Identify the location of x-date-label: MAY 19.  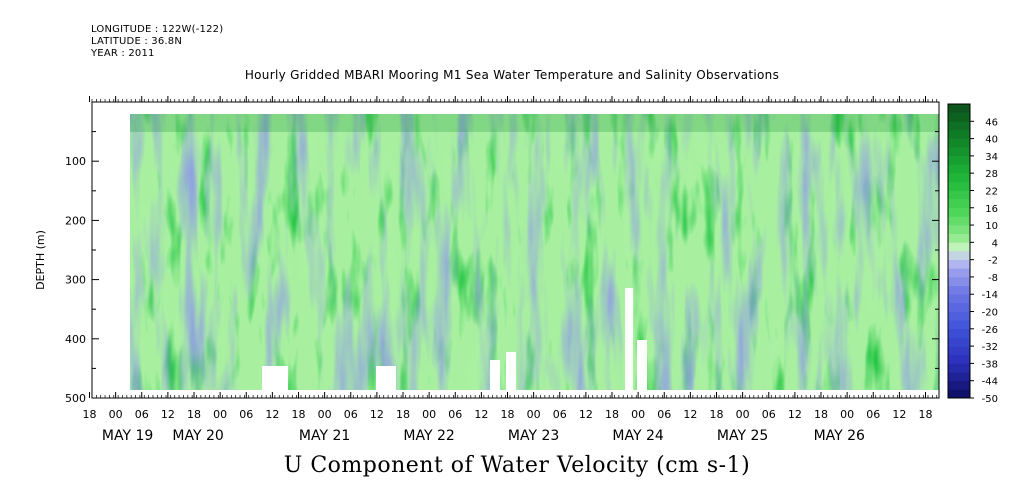
(127, 436).